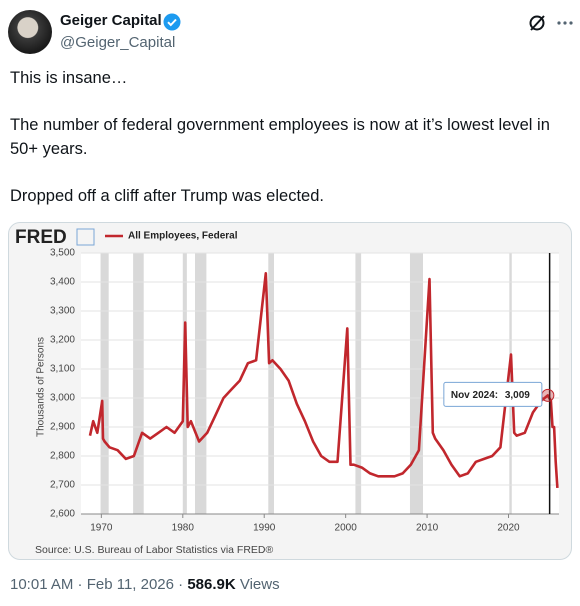 This screenshot has height=606, width=580. Describe the element at coordinates (264, 528) in the screenshot. I see `x-tick-label: 1990` at that location.